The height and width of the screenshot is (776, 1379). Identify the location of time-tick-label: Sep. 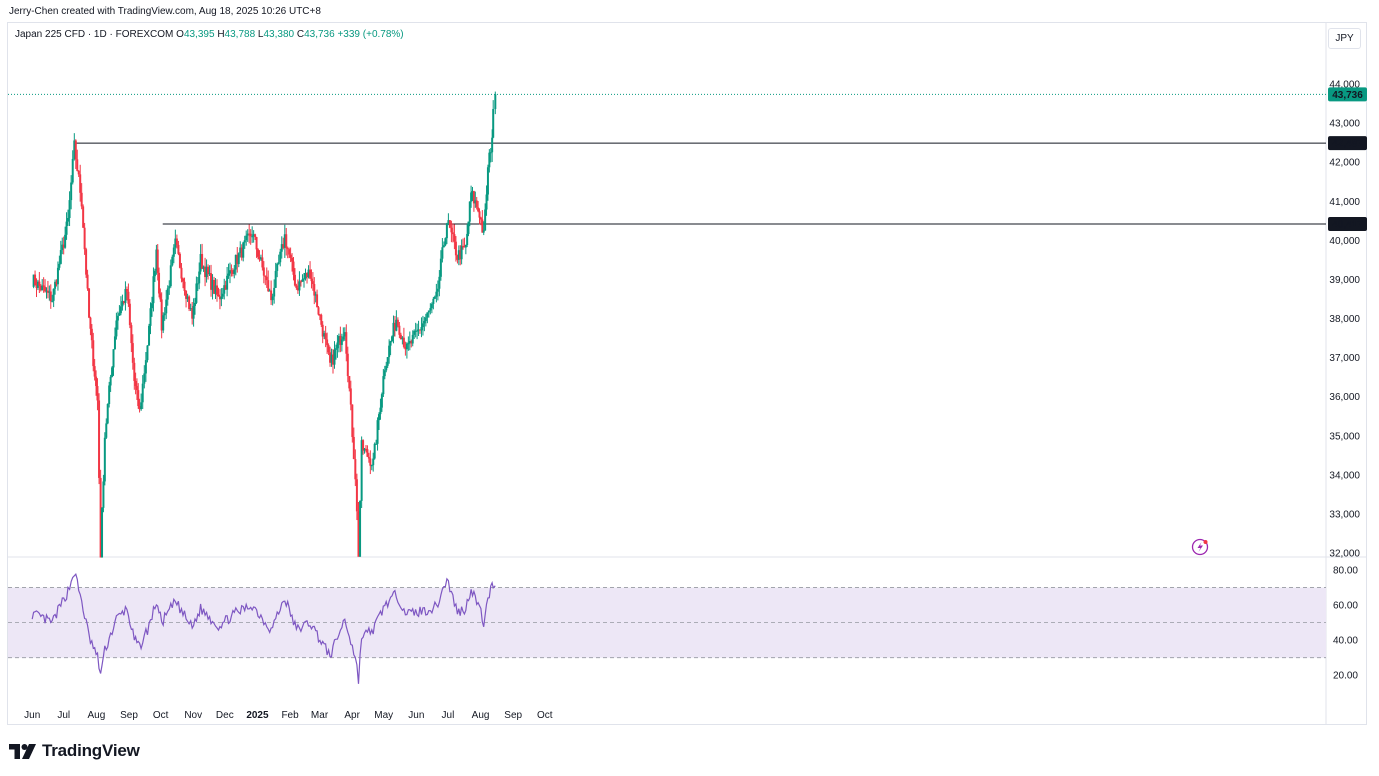
(513, 715).